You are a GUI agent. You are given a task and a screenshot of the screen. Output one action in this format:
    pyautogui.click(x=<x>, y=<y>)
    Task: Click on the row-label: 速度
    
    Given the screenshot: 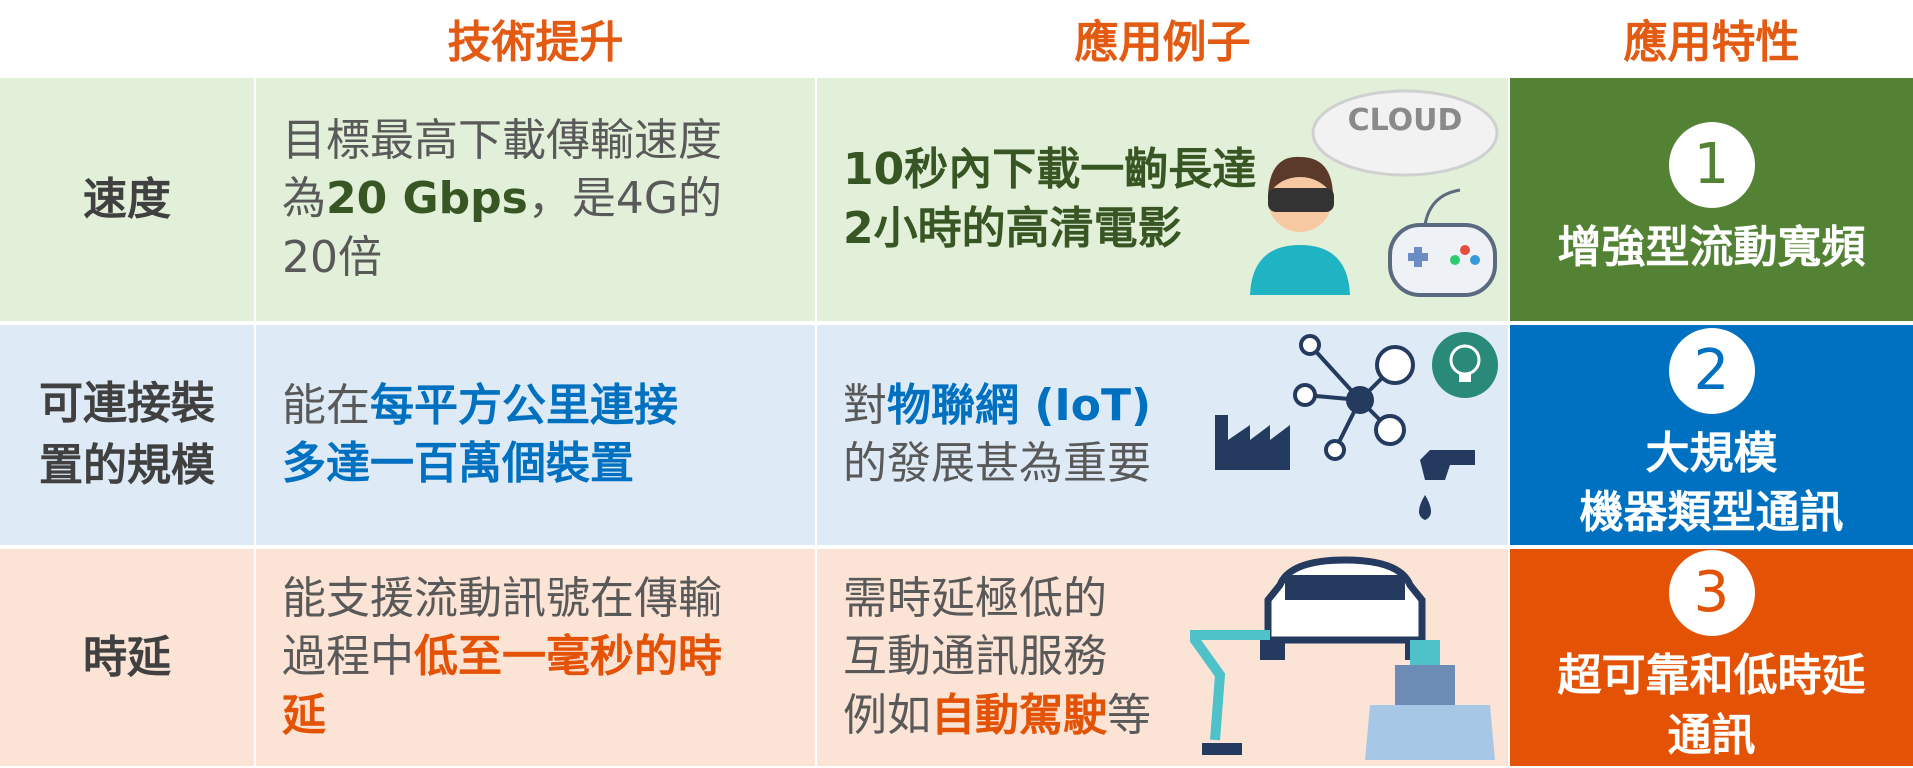 What is the action you would take?
    pyautogui.click(x=127, y=199)
    